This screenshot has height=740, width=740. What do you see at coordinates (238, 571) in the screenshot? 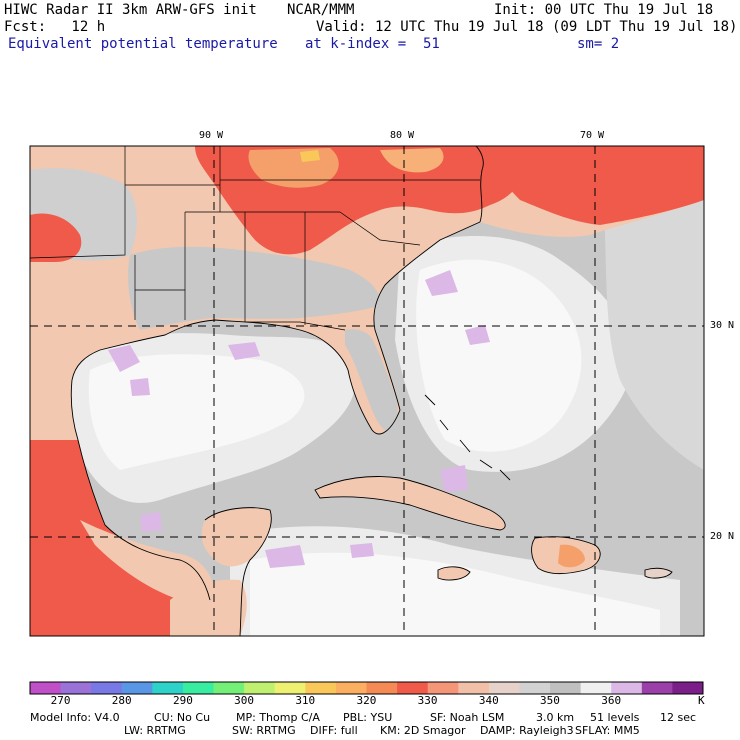
I see `yucatan-coast-line` at bounding box center [238, 571].